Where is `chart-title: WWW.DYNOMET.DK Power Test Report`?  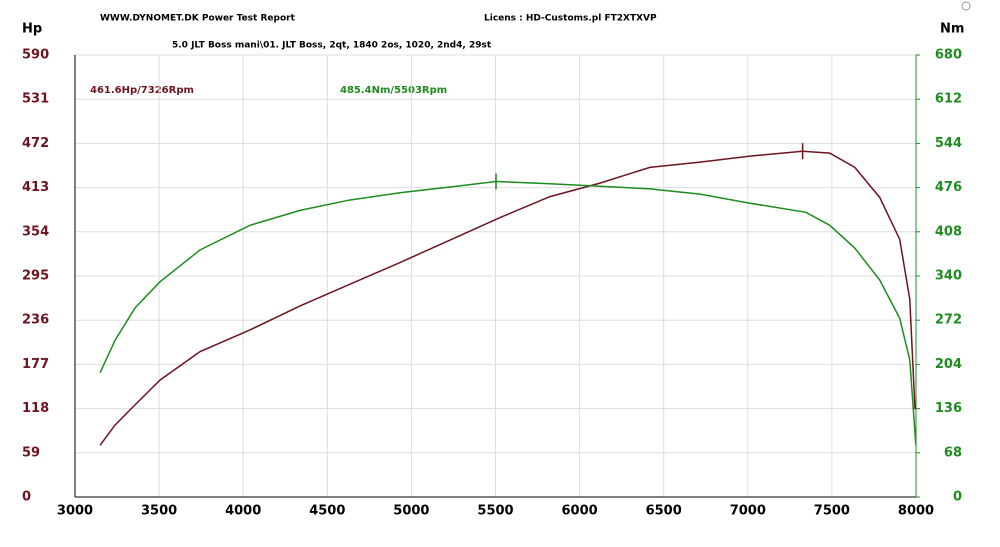
chart-title: WWW.DYNOMET.DK Power Test Report is located at coordinates (198, 19).